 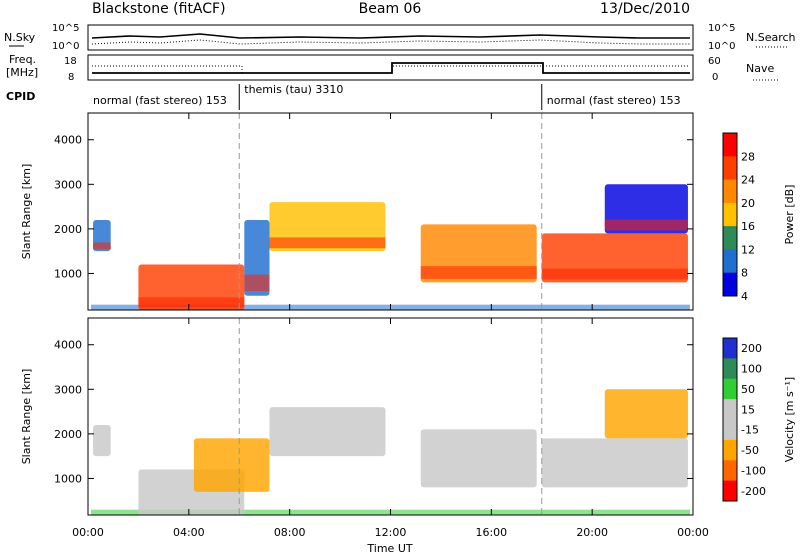 I want to click on nave-trace, so click(x=391, y=69).